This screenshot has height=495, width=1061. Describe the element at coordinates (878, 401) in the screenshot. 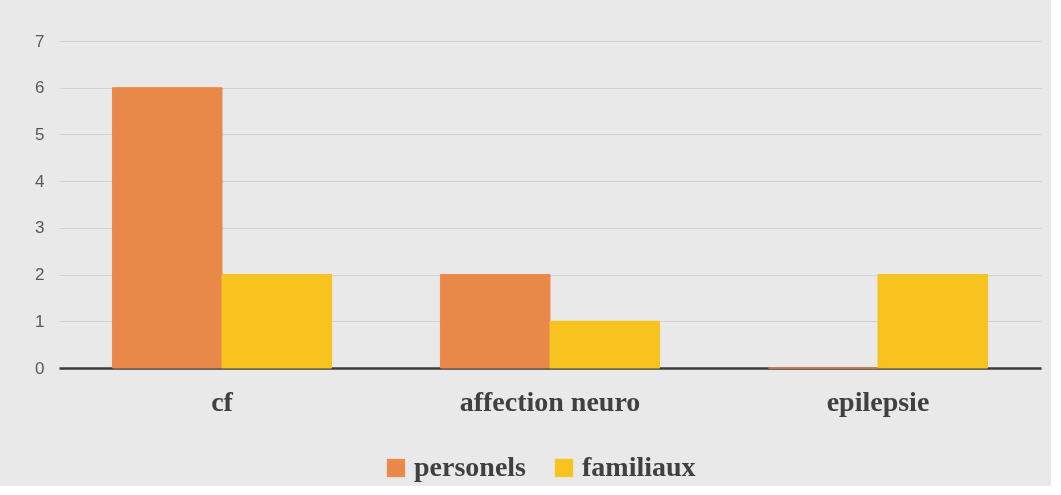

I see `x-tick-label: epilepsie` at that location.